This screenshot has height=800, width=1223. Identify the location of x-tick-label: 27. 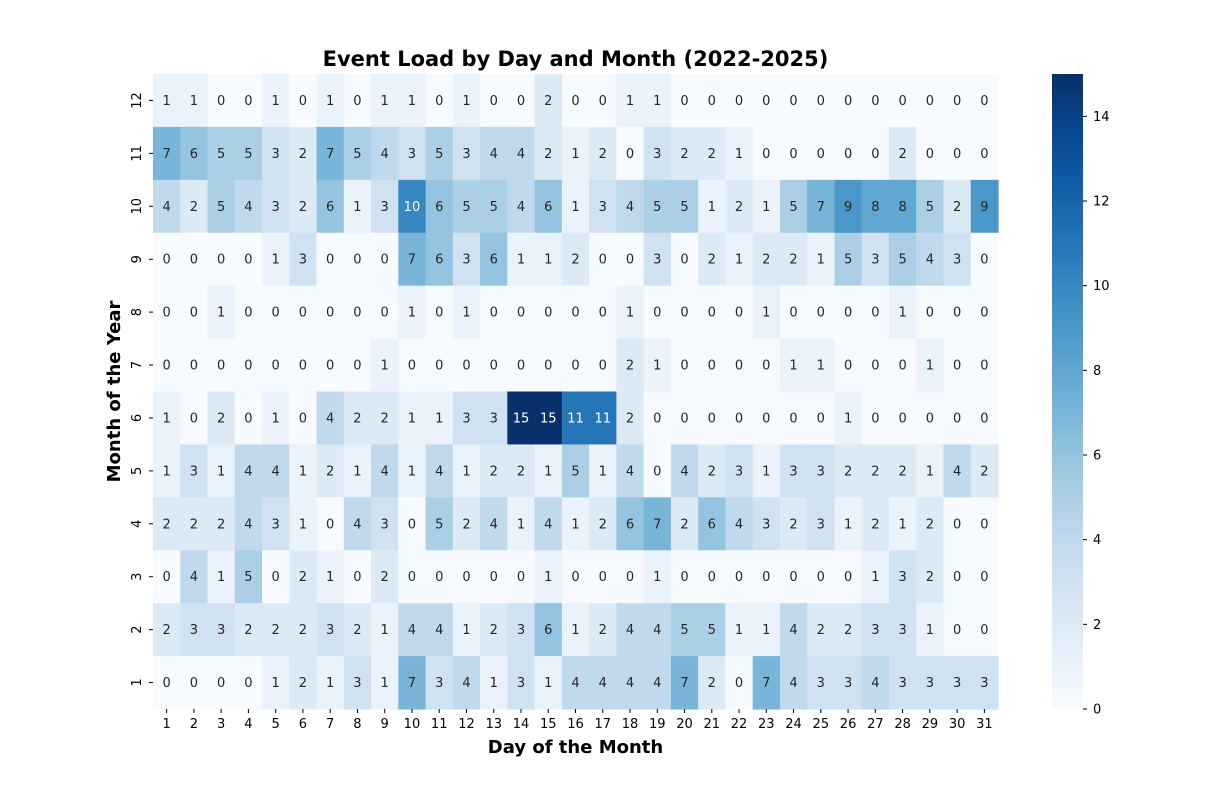
(875, 724).